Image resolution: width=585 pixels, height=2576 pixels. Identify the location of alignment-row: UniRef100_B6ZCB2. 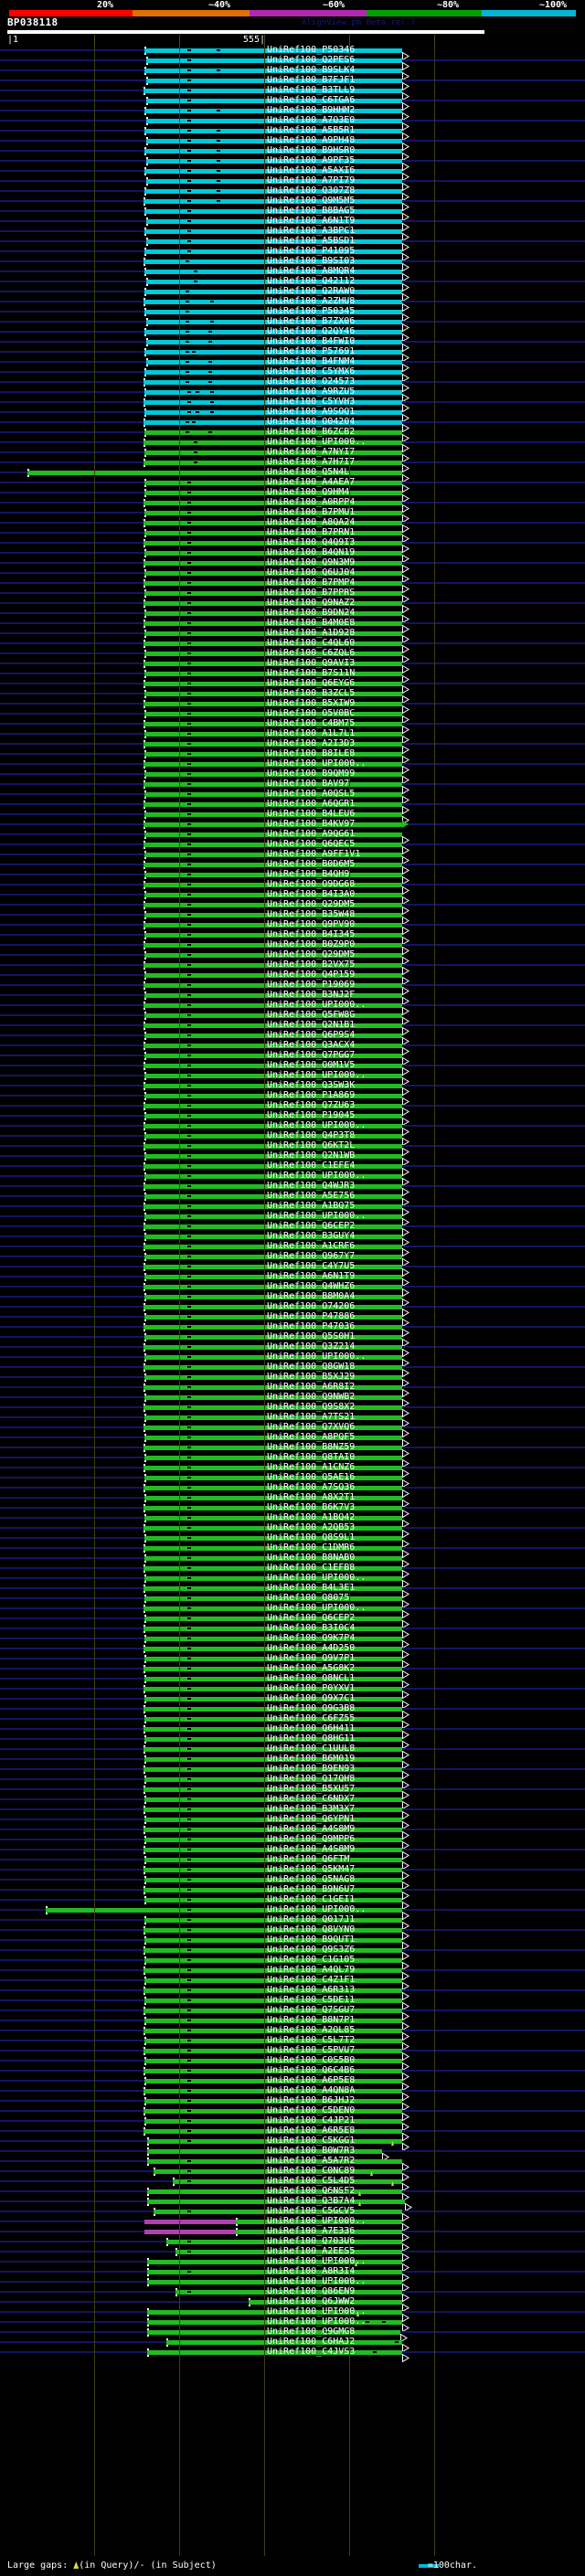
(293, 435).